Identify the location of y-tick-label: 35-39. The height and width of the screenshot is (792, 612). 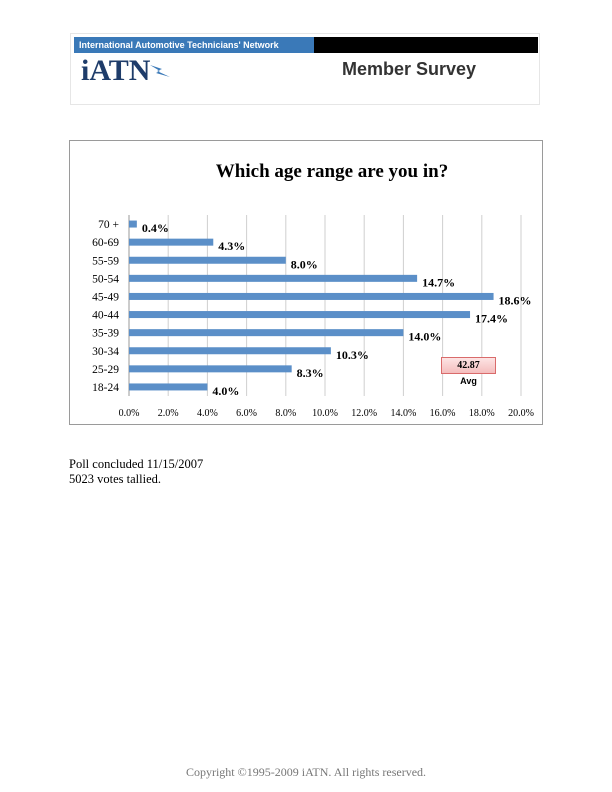
(105, 334).